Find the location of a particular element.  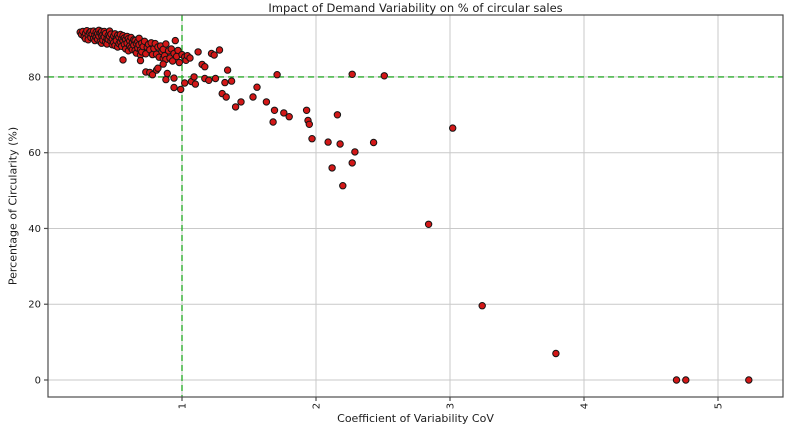

x-tick-label-4: 4 is located at coordinates (585, 406).